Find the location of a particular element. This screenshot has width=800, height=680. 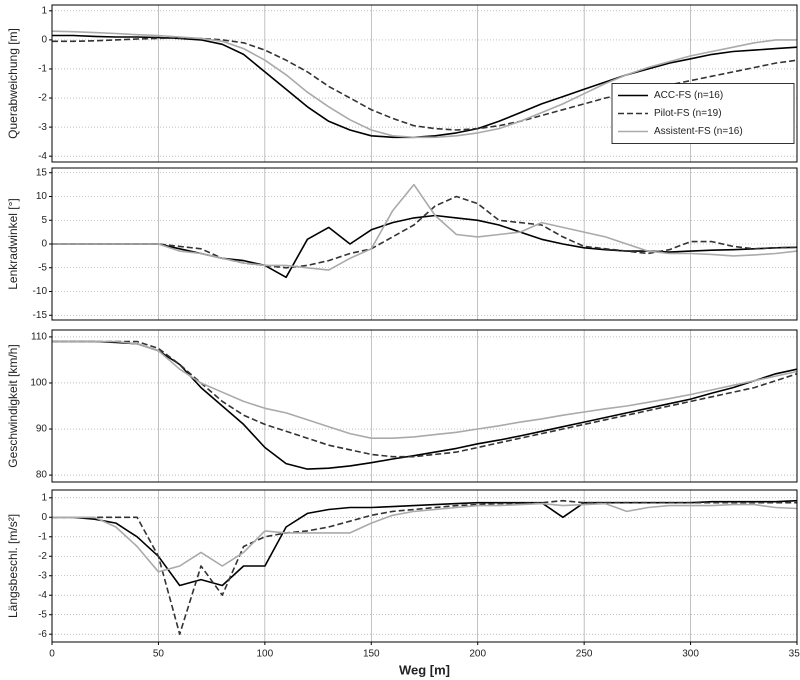

legend is located at coordinates (703, 113).